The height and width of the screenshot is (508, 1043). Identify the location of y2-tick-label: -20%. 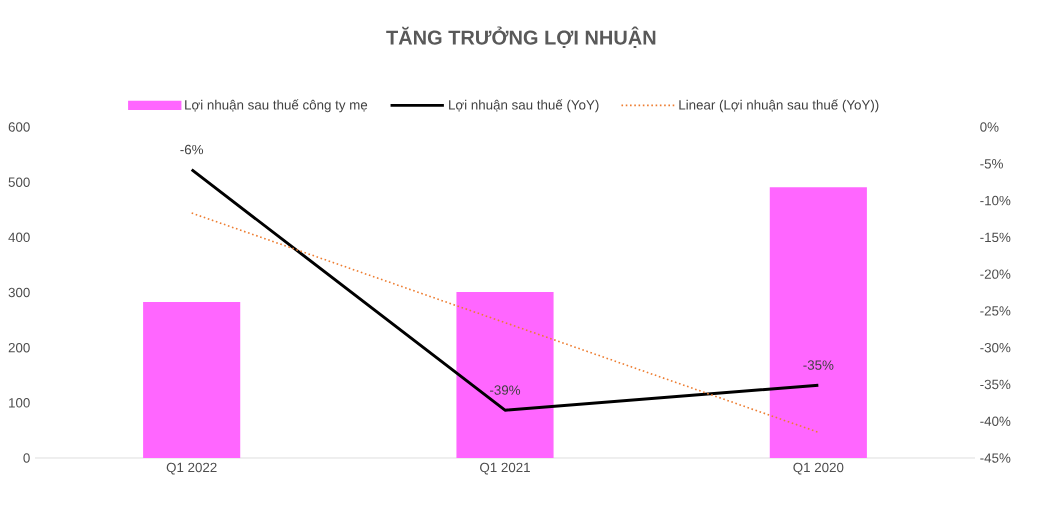
(995, 274).